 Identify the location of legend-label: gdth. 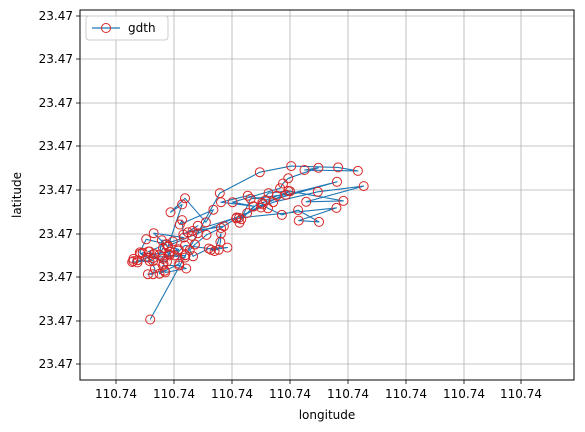
(142, 28).